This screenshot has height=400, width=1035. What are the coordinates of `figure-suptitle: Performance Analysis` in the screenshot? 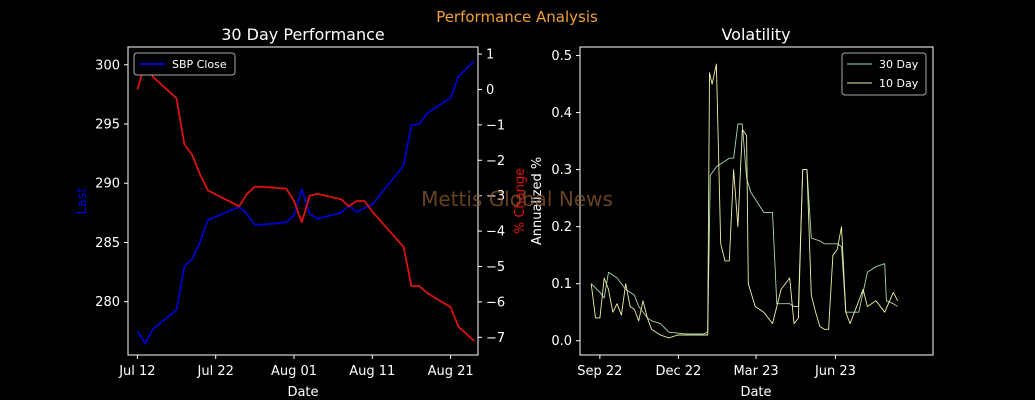 It's located at (517, 17).